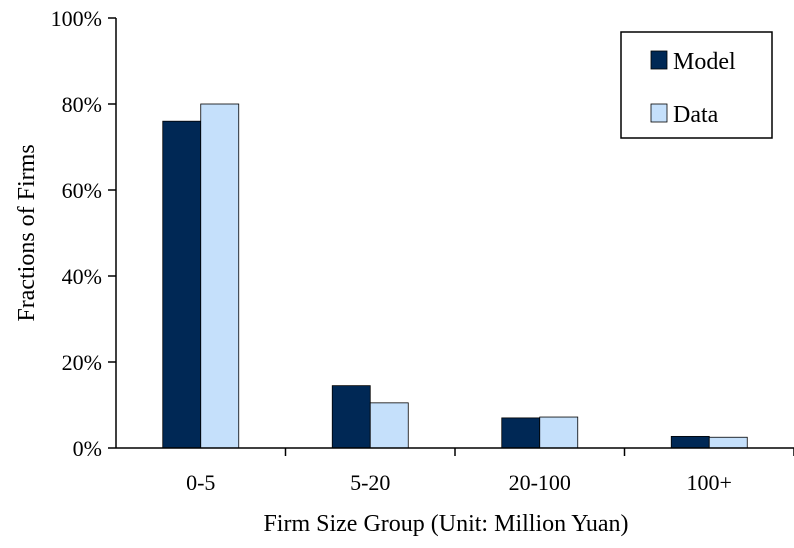 The height and width of the screenshot is (548, 794). Describe the element at coordinates (709, 482) in the screenshot. I see `x-tick-label: 100+` at that location.